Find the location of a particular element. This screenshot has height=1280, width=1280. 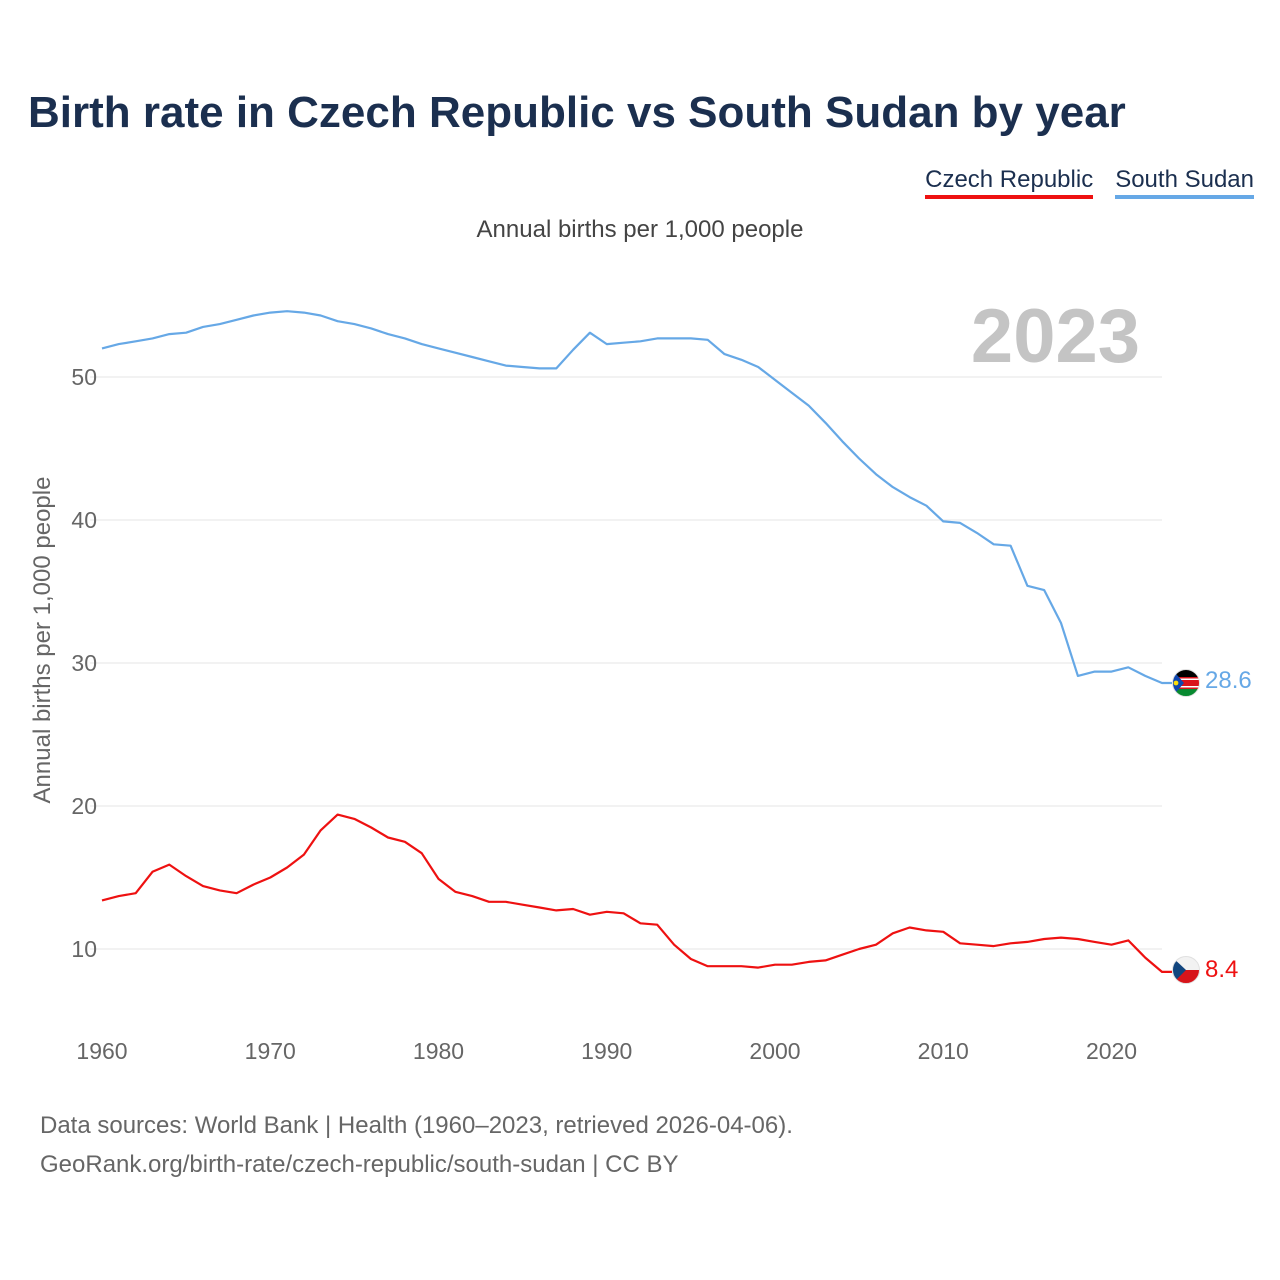

y-tick-30: 30 is located at coordinates (84, 663).